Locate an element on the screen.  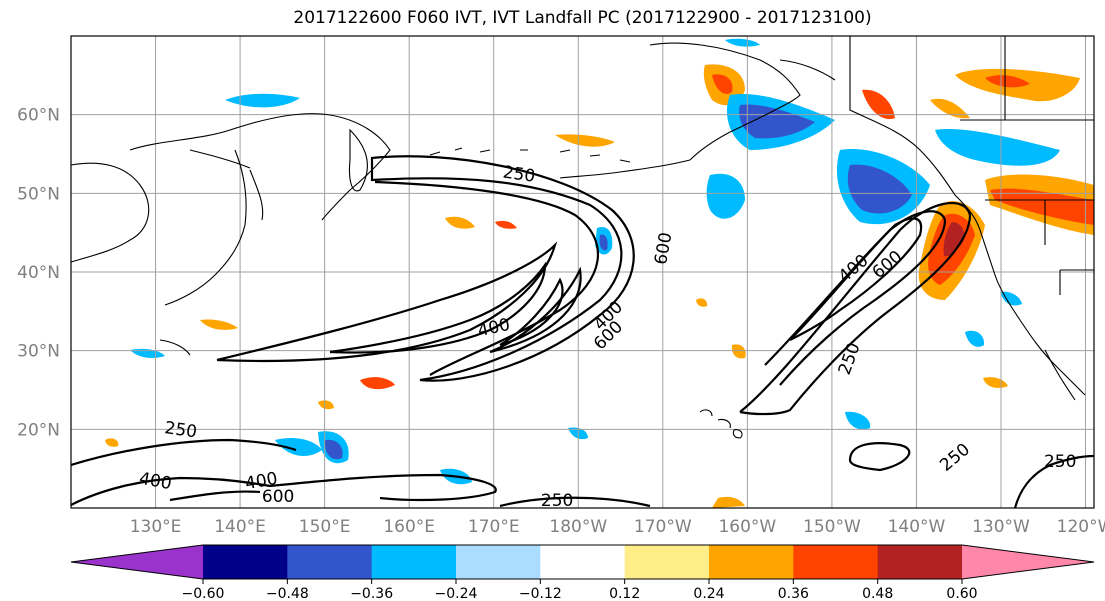
lat-tick-labels: 20°N 30°N 40°N 50°N 60°N is located at coordinates (38, 273).